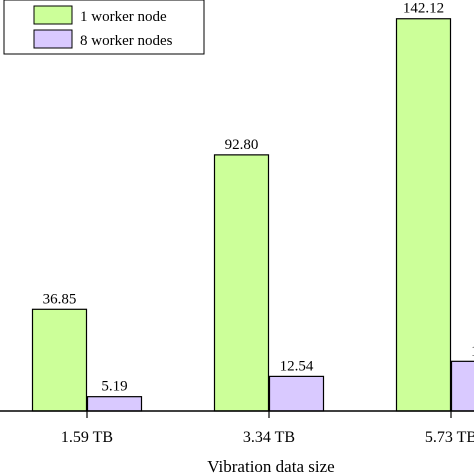 The height and width of the screenshot is (474, 474). What do you see at coordinates (123, 17) in the screenshot?
I see `legend-label-1-worker-node: 1 worker node` at bounding box center [123, 17].